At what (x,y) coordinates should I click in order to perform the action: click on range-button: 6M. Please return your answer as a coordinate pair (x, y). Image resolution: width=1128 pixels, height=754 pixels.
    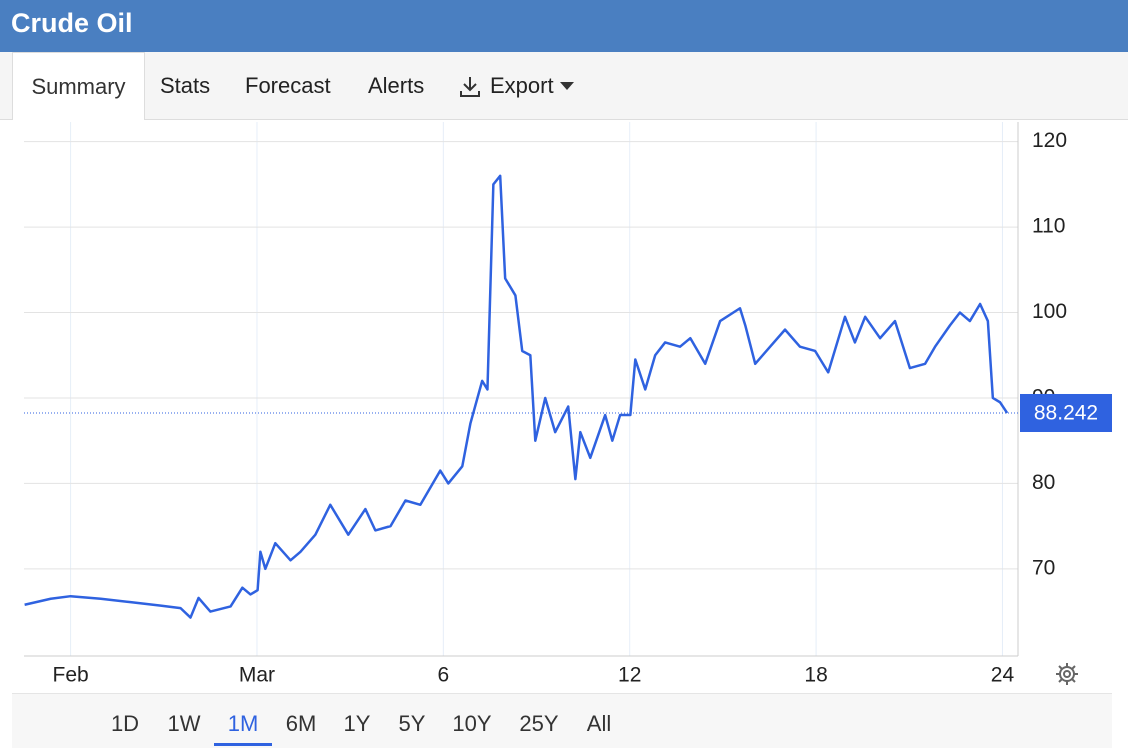
    Looking at the image, I should click on (301, 723).